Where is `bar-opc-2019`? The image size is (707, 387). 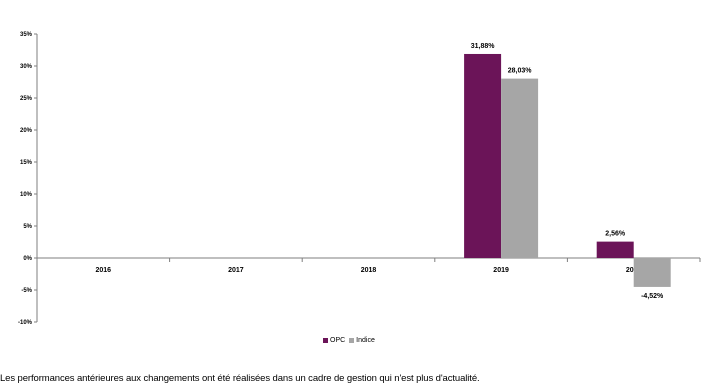 bar-opc-2019 is located at coordinates (483, 155).